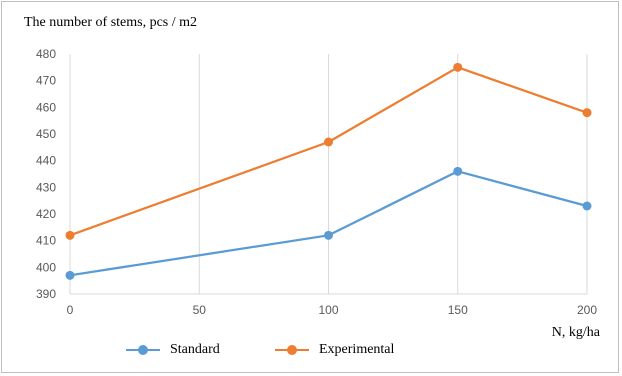  Describe the element at coordinates (575, 332) in the screenshot. I see `x-axis-label: N, kg/ha` at that location.